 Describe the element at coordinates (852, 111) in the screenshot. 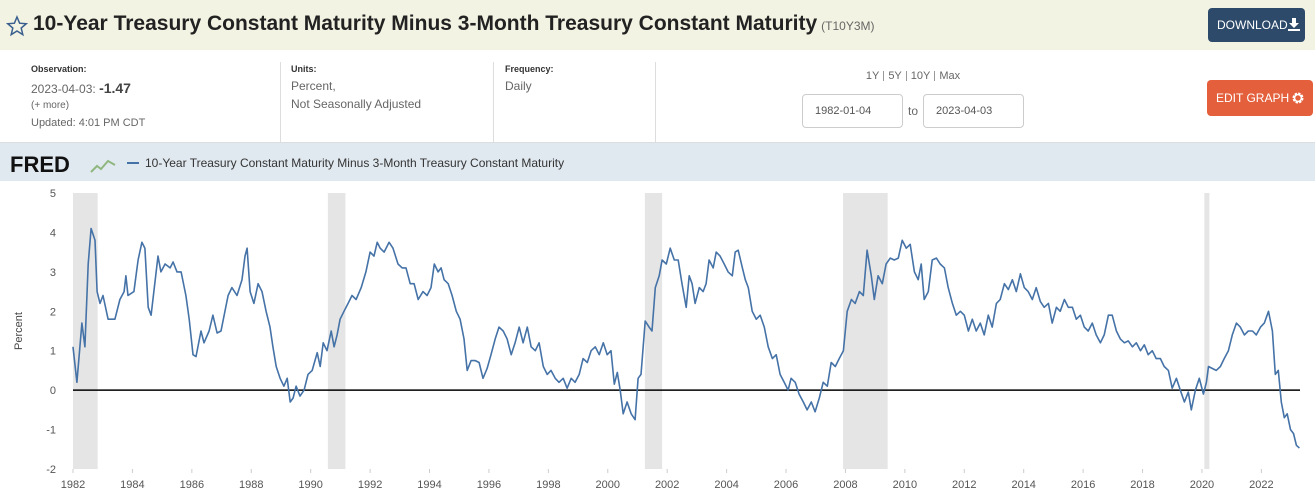

I see `start-date-input: 1982-01-04` at that location.